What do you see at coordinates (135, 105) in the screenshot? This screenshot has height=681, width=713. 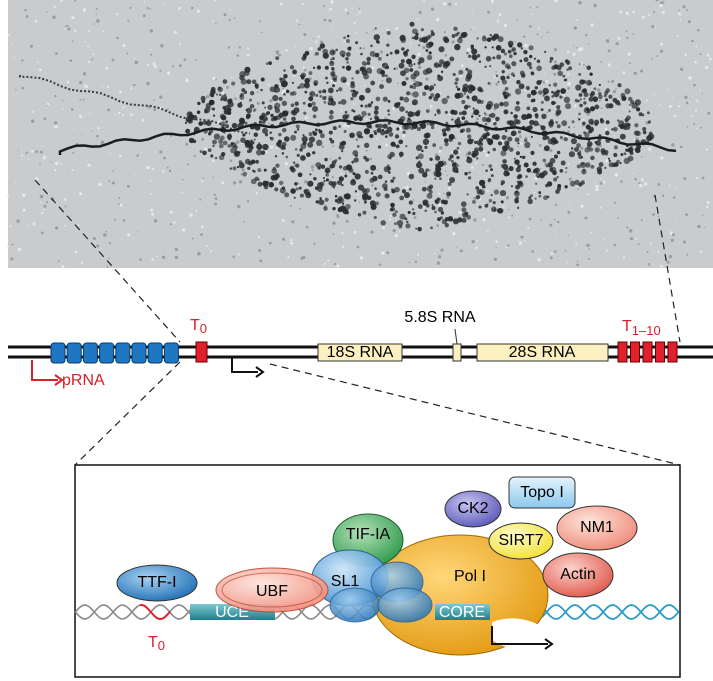 I see `chromatin` at bounding box center [135, 105].